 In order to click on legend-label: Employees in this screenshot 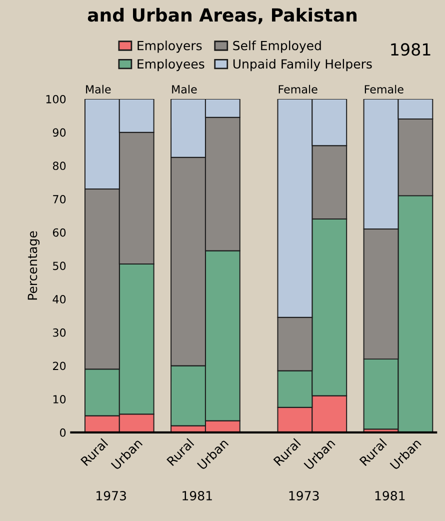, I will do `click(171, 65)`.